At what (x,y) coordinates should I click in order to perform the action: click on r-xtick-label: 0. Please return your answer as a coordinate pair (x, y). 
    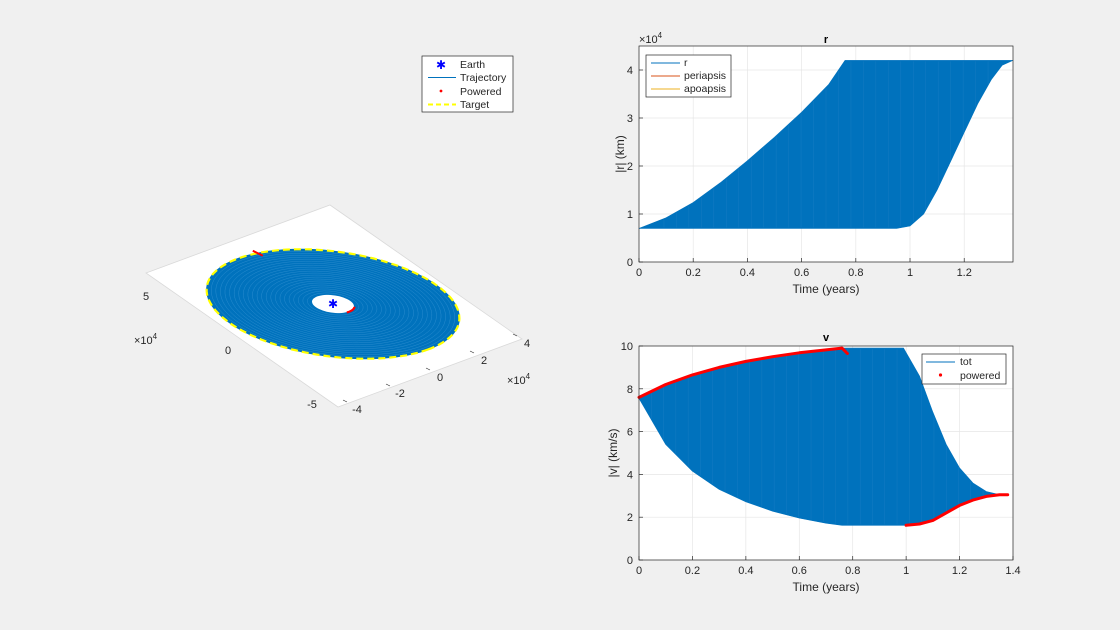
    Looking at the image, I should click on (639, 273).